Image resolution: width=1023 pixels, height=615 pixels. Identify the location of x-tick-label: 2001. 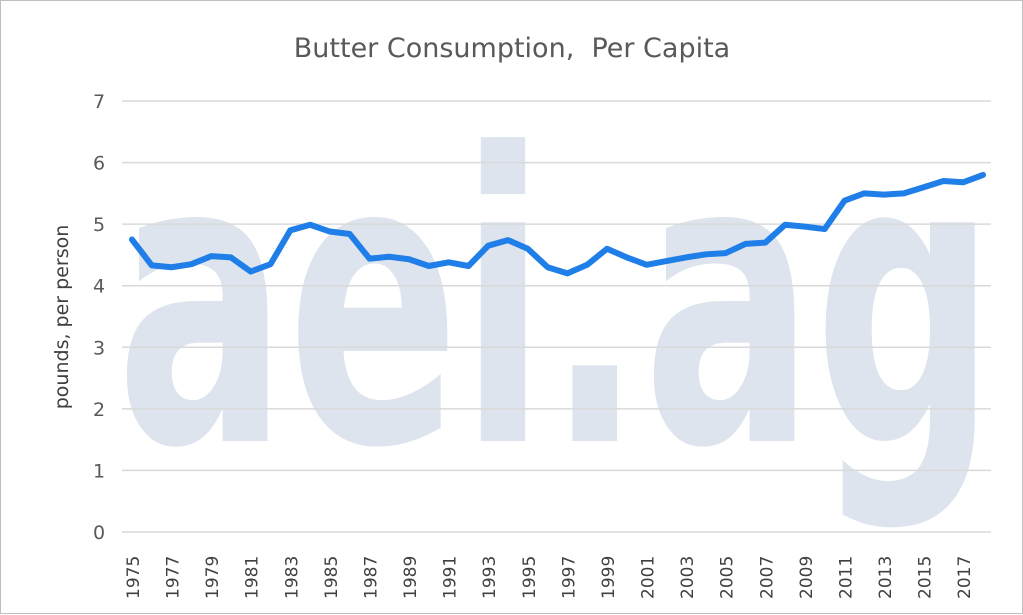
(649, 577).